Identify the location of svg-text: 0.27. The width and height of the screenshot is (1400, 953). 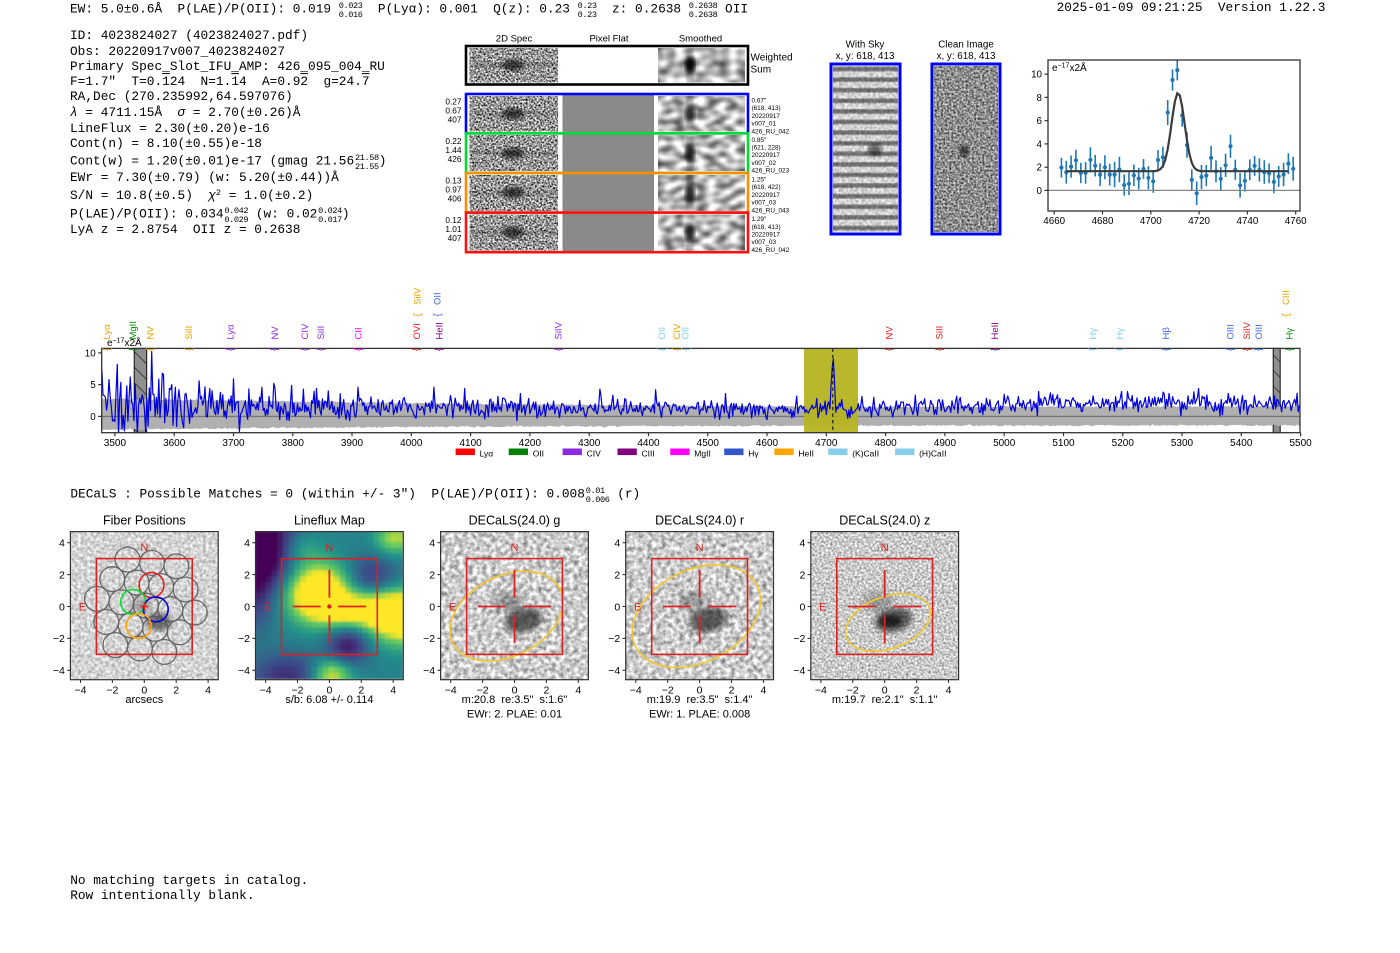
(453, 102).